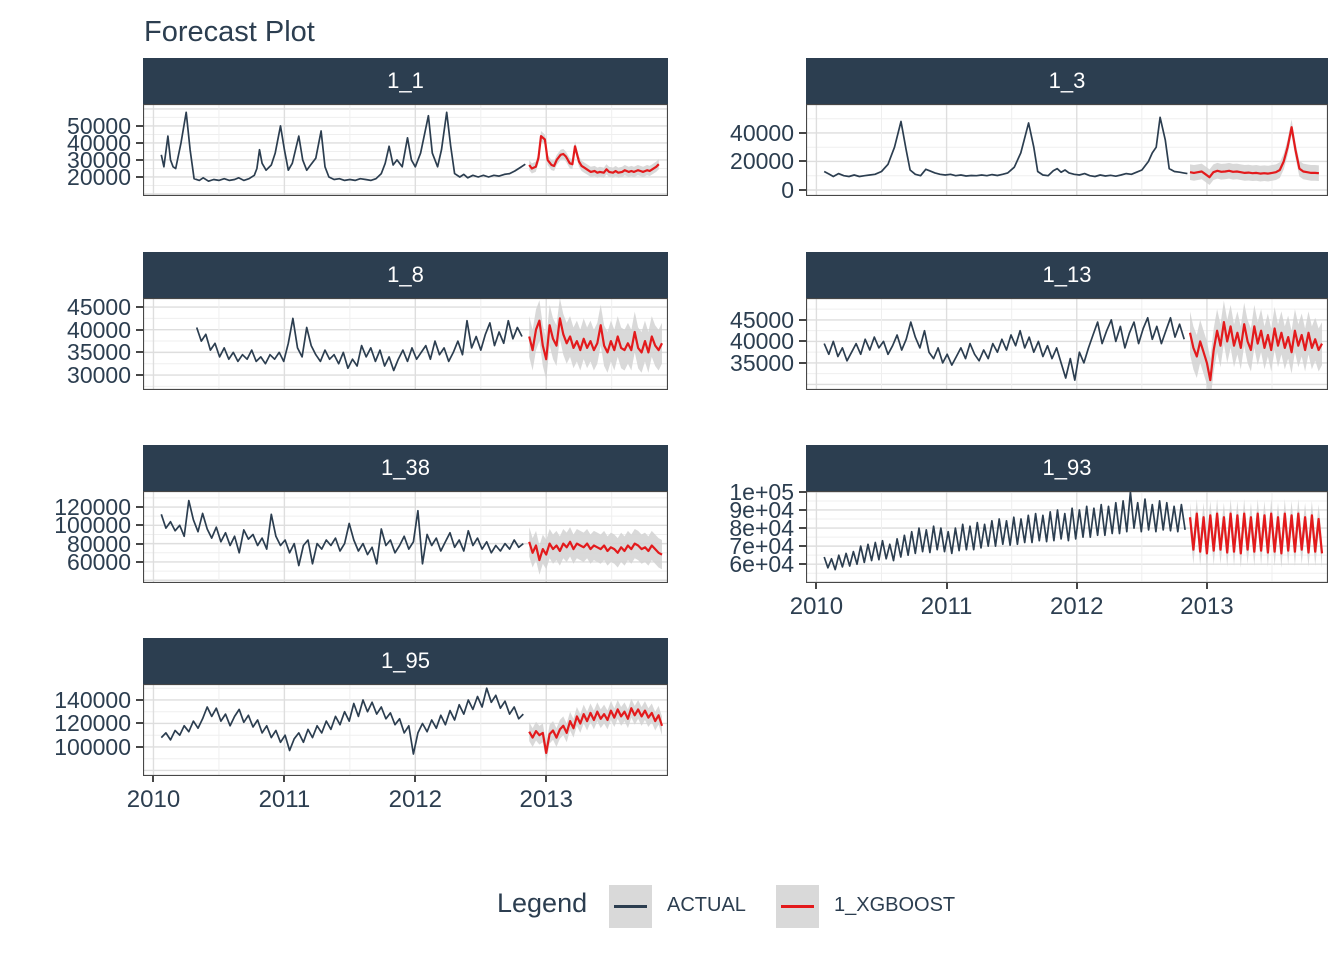  Describe the element at coordinates (1067, 81) in the screenshot. I see `panel-strip-label: 1_3` at that location.